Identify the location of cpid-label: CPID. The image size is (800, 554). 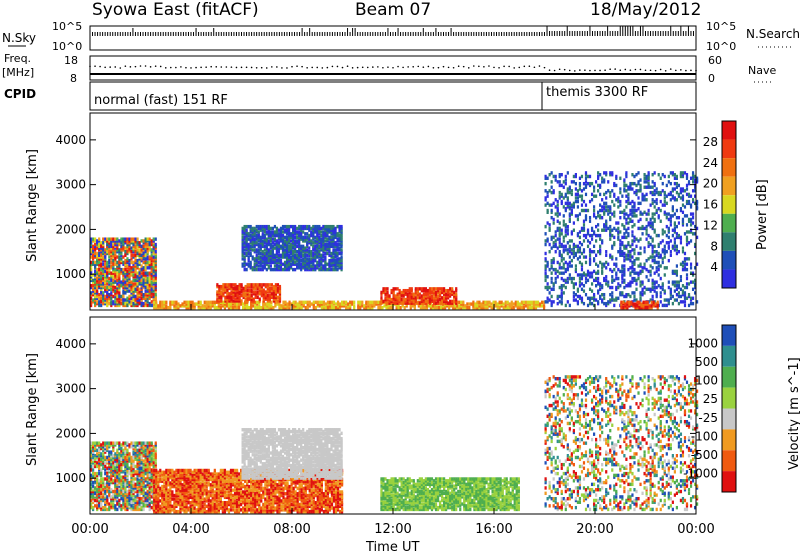
(20, 94).